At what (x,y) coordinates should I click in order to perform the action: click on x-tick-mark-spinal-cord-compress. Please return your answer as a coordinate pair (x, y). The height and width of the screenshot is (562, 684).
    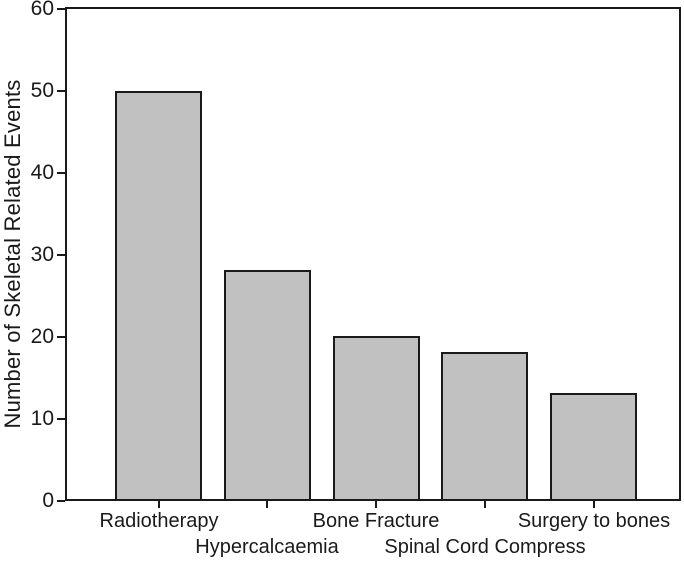
    Looking at the image, I should click on (485, 504).